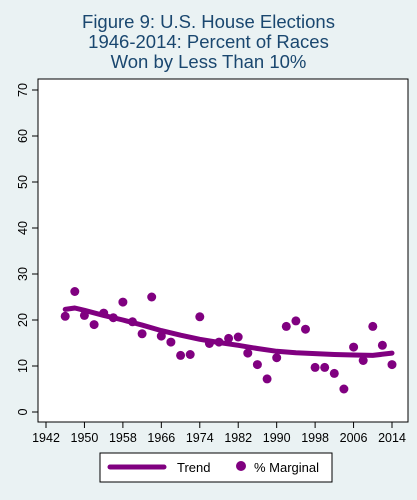  What do you see at coordinates (315, 438) in the screenshot?
I see `x-tick-label: 1998` at bounding box center [315, 438].